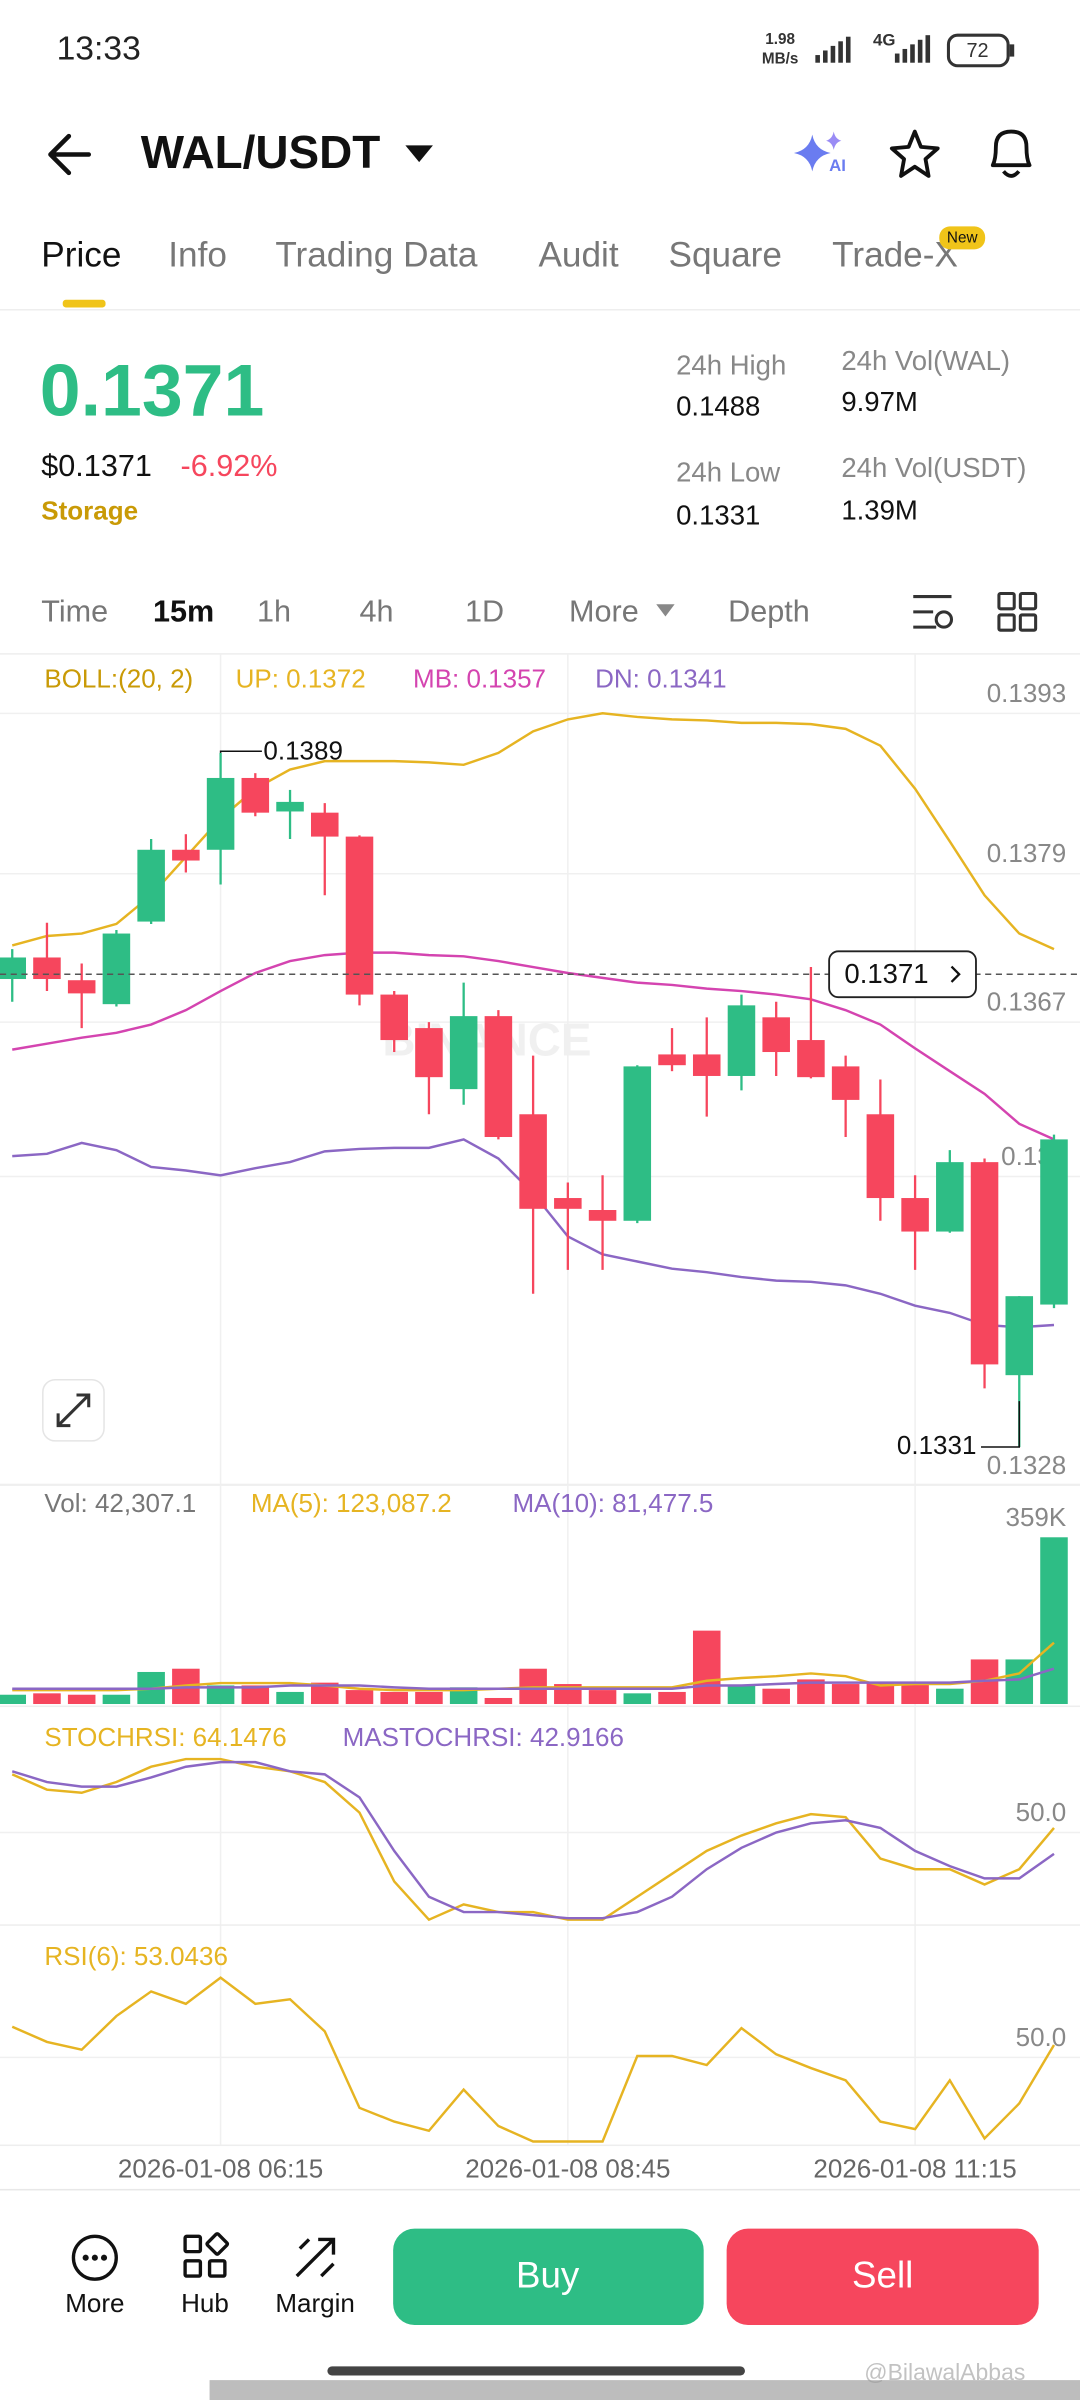 The image size is (1080, 2400). Describe the element at coordinates (96, 466) in the screenshot. I see `usd-price: $0.1371` at that location.